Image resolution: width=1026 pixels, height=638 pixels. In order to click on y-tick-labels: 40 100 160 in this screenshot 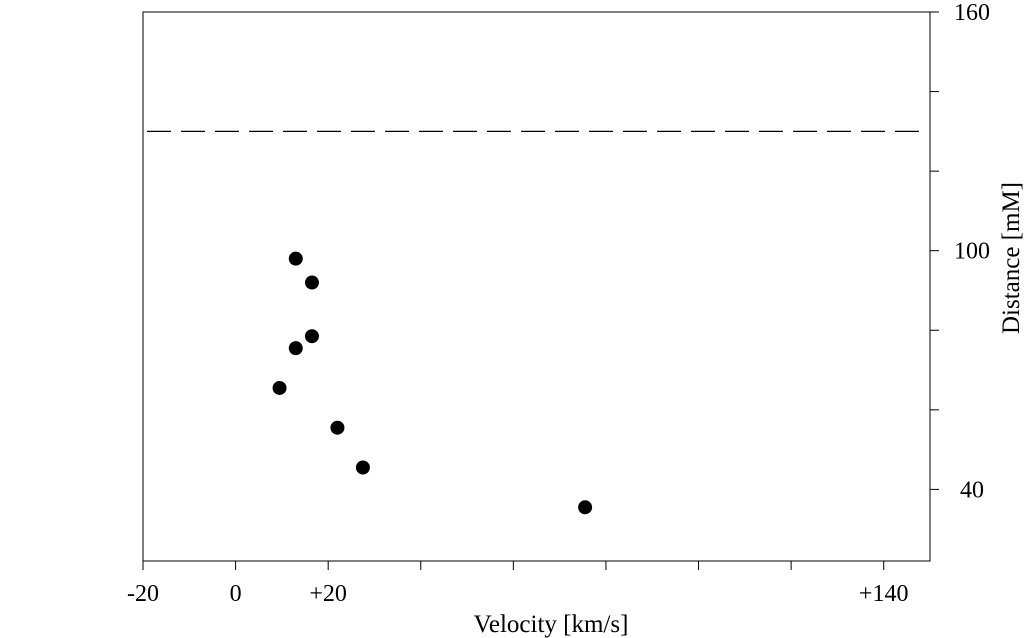, I will do `click(972, 251)`.